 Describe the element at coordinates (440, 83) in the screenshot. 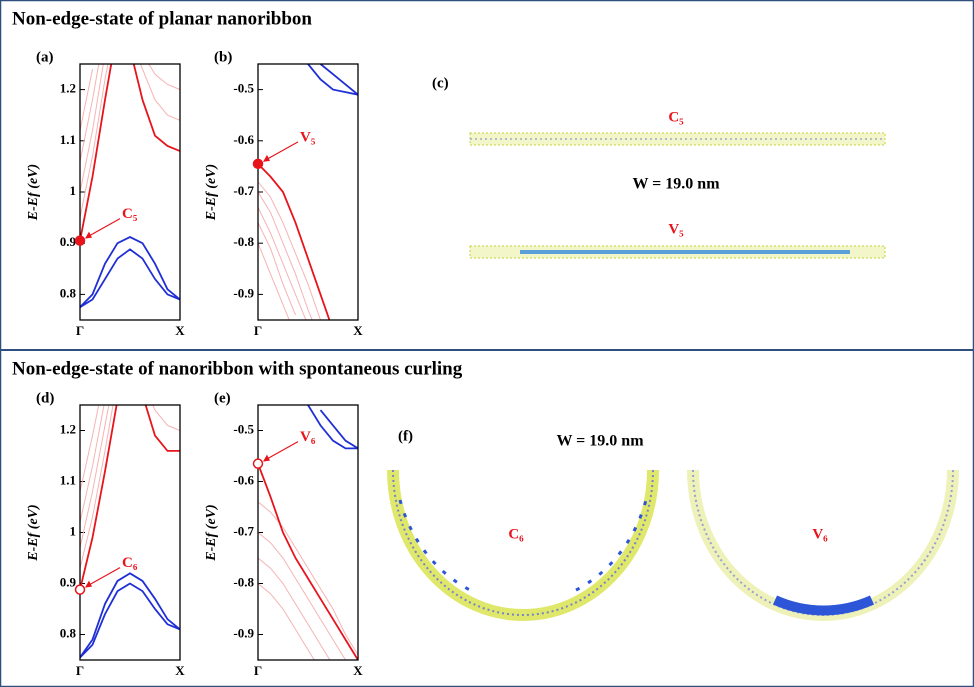

I see `panel-label: (c)` at that location.